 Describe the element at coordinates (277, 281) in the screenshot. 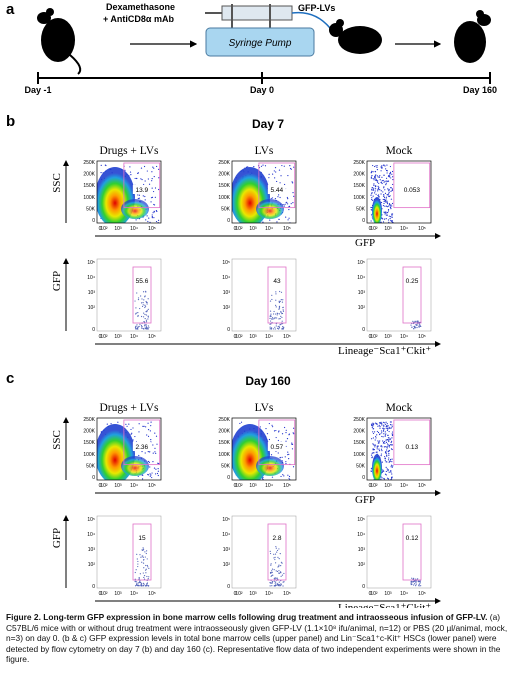

I see `gate-value: 43` at that location.